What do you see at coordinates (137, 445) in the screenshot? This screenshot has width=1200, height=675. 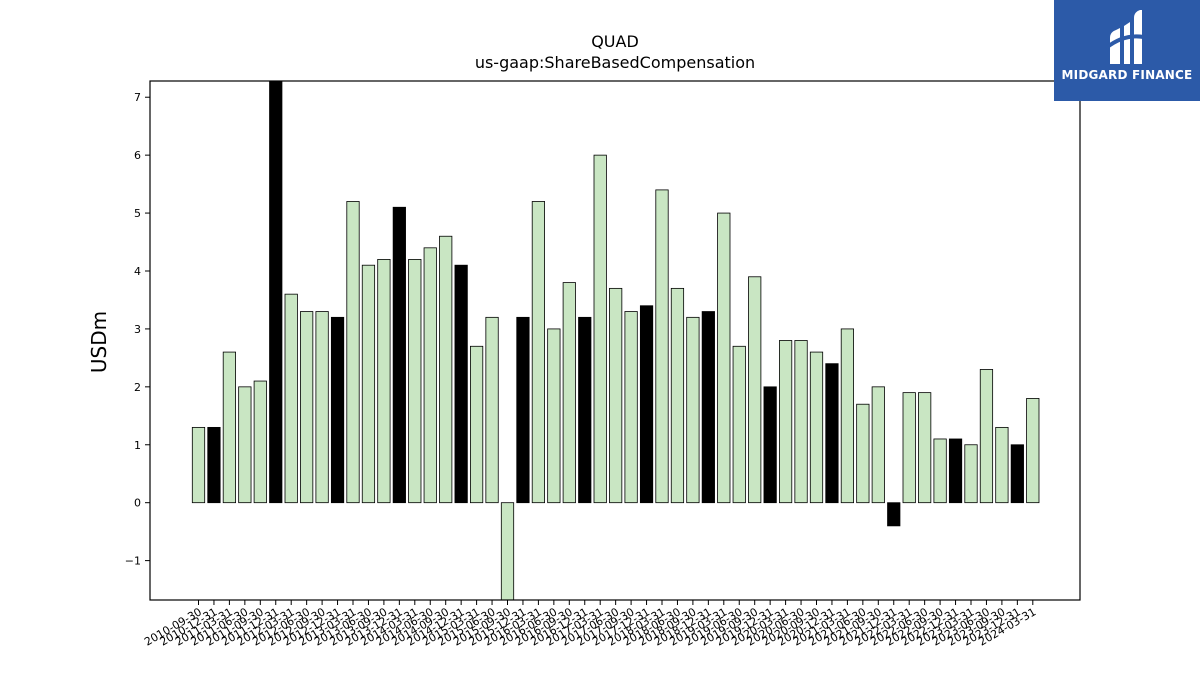 I see `y-tick-label: 1` at bounding box center [137, 445].